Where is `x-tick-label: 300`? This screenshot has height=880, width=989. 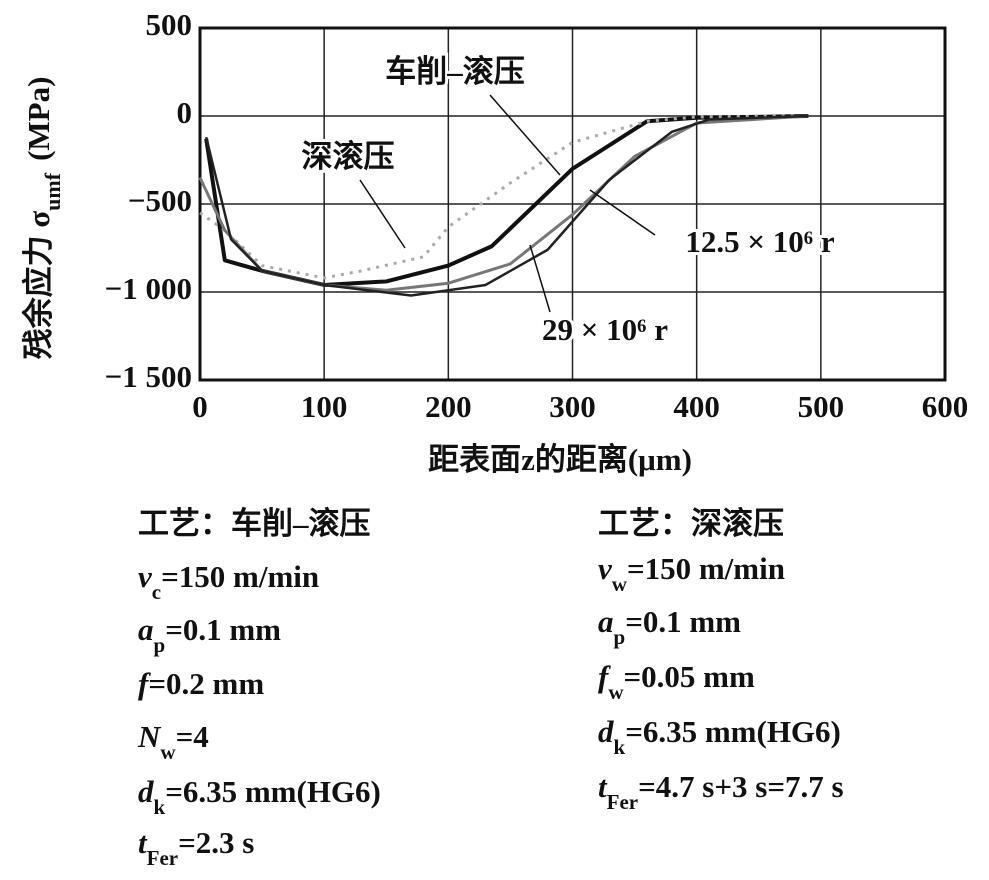
x-tick-label: 300 is located at coordinates (572, 406).